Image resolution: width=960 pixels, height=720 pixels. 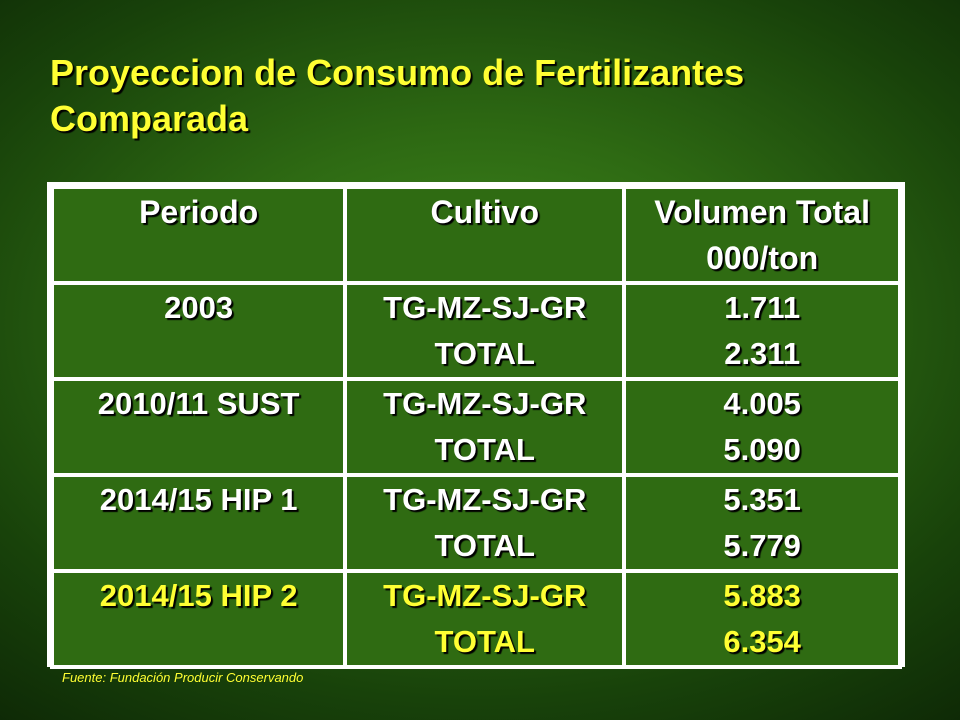 What do you see at coordinates (762, 403) in the screenshot?
I see `volumen-value: 4.005` at bounding box center [762, 403].